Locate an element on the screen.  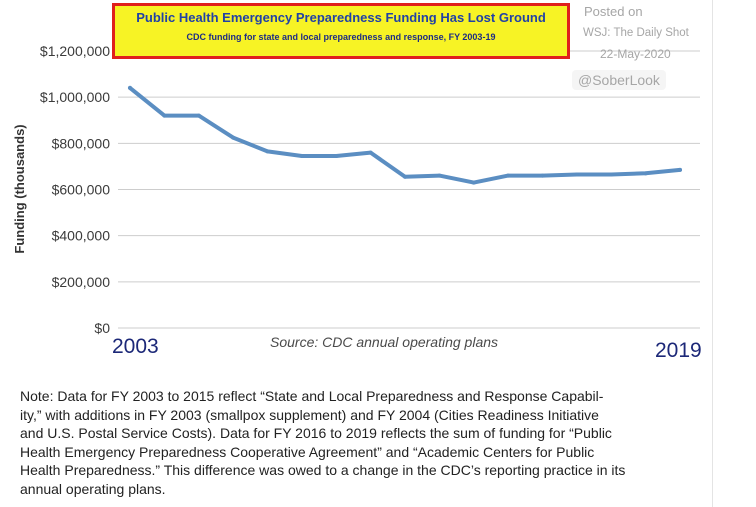
data-point-2012 is located at coordinates (439, 175).